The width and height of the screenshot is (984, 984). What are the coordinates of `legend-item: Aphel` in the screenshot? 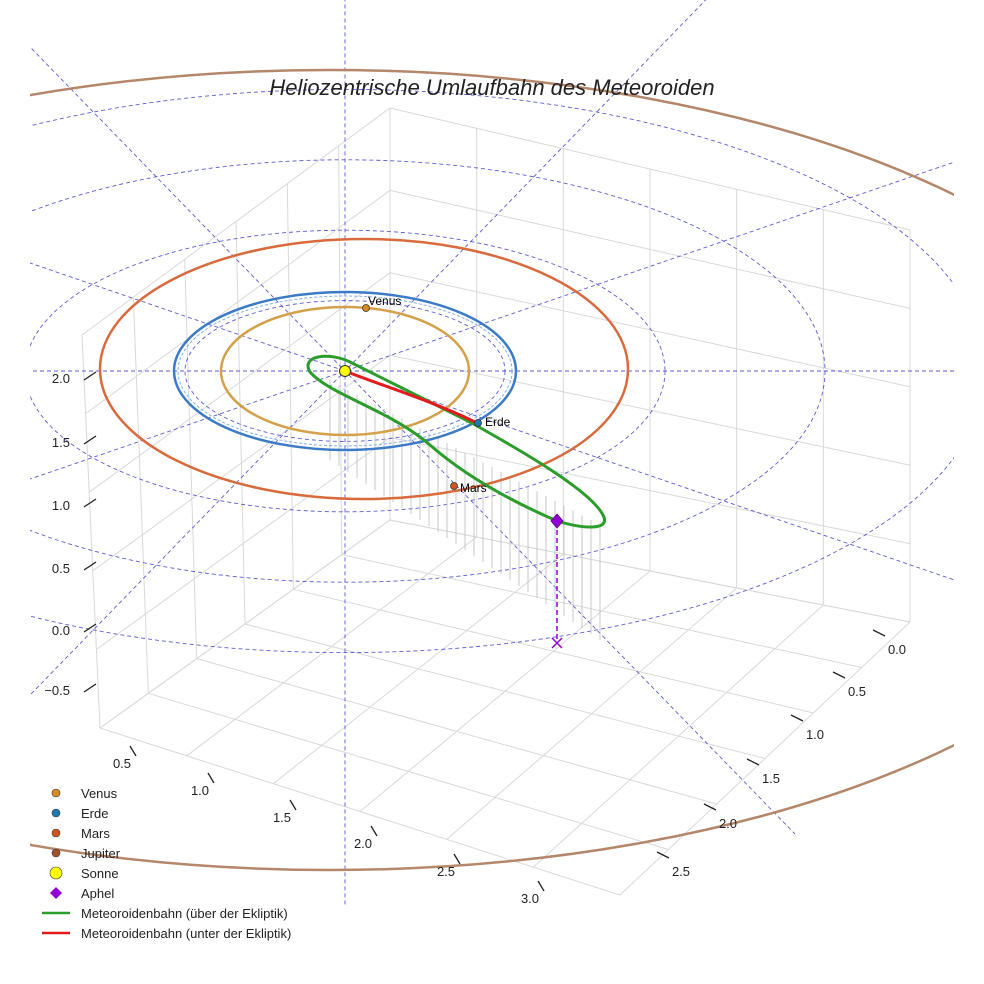 It's located at (82, 893).